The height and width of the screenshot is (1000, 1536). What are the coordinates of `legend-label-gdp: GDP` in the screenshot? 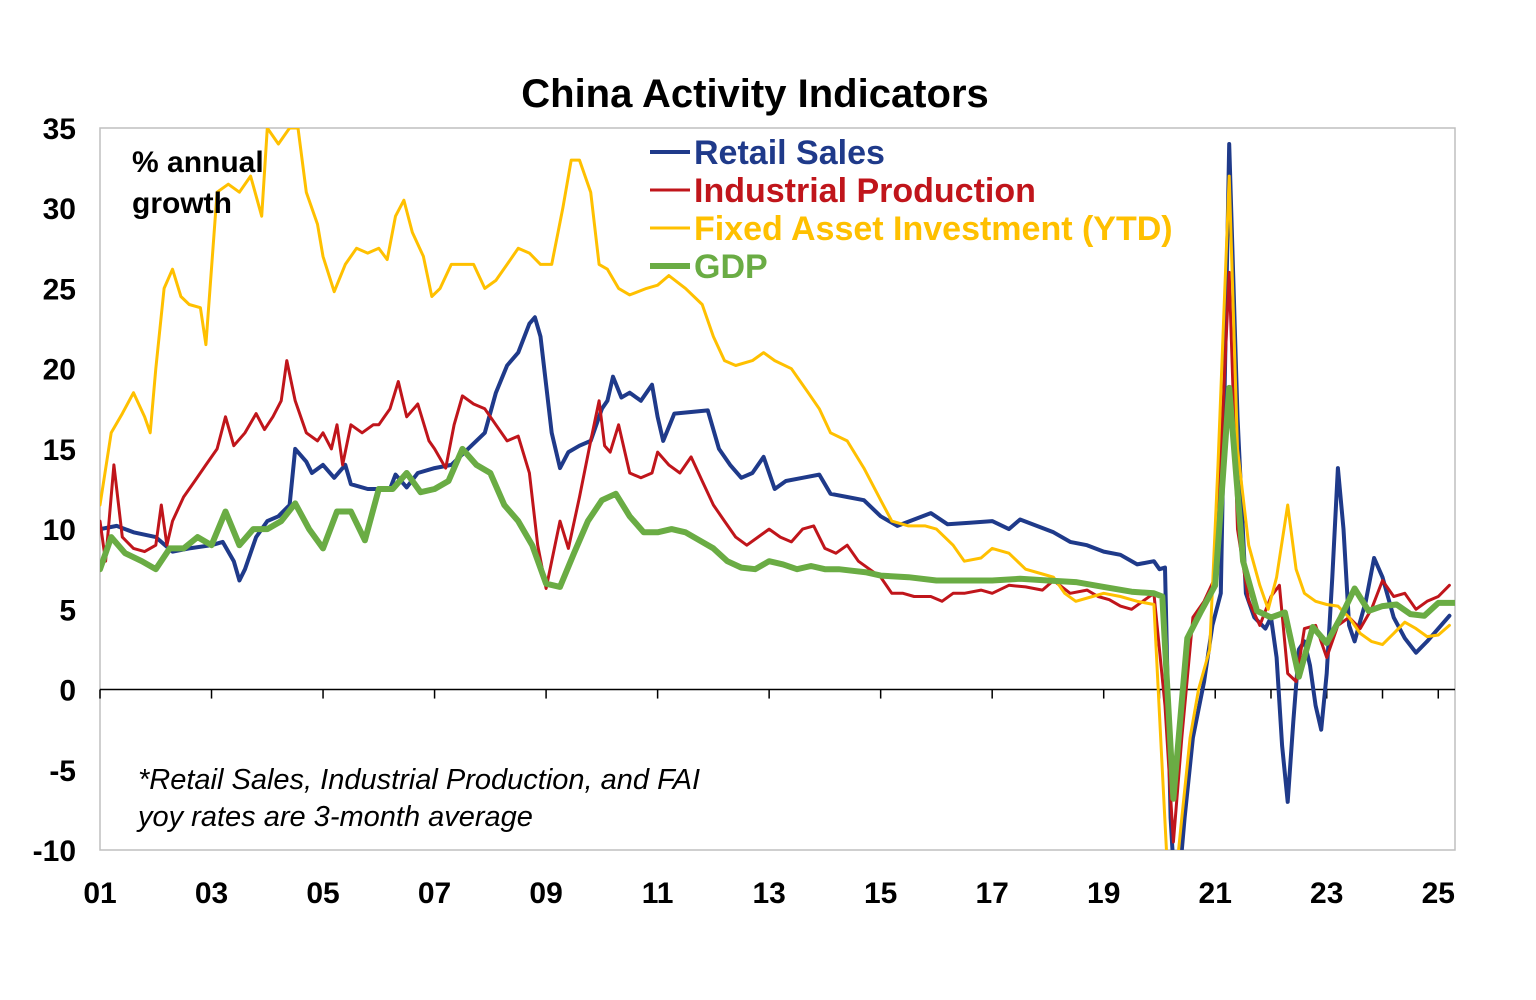 It's located at (731, 267).